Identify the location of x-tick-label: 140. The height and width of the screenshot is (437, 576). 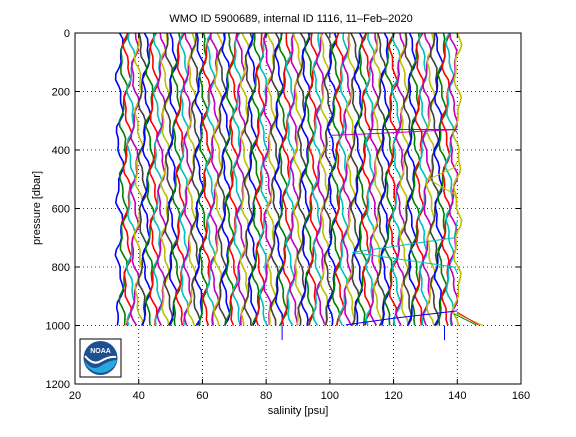
(457, 396).